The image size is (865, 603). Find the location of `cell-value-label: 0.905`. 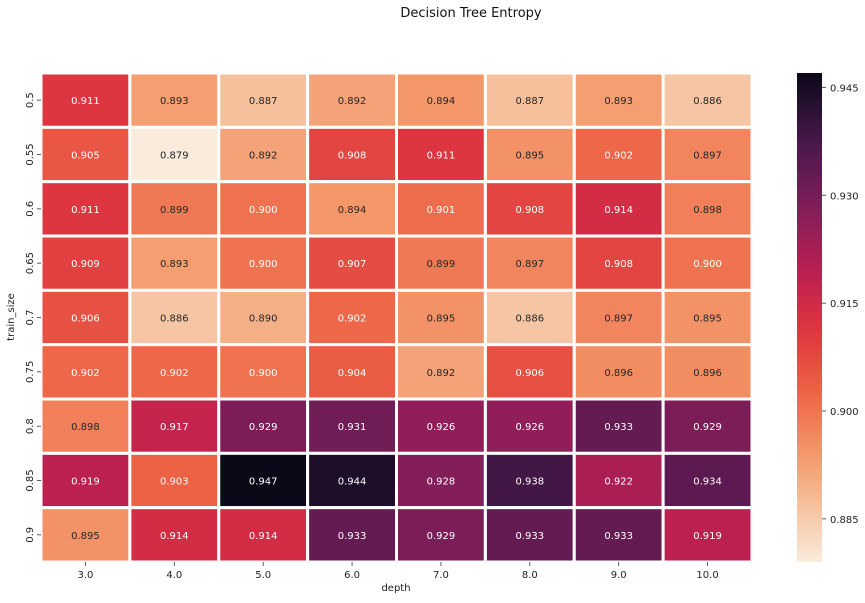

cell-value-label: 0.905 is located at coordinates (85, 156).